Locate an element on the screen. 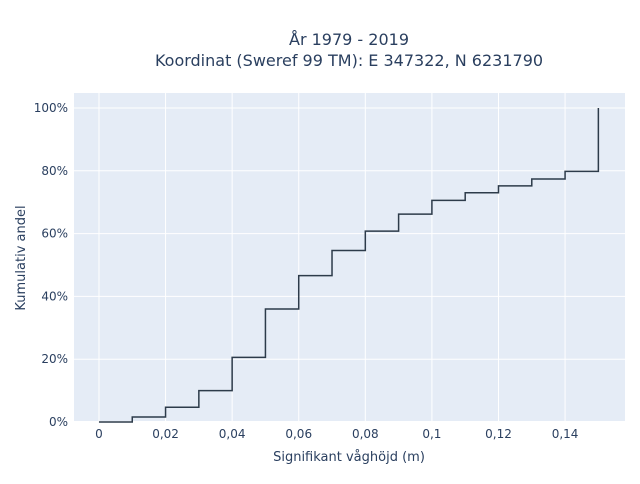  y-tick-label: 40% is located at coordinates (54, 296).